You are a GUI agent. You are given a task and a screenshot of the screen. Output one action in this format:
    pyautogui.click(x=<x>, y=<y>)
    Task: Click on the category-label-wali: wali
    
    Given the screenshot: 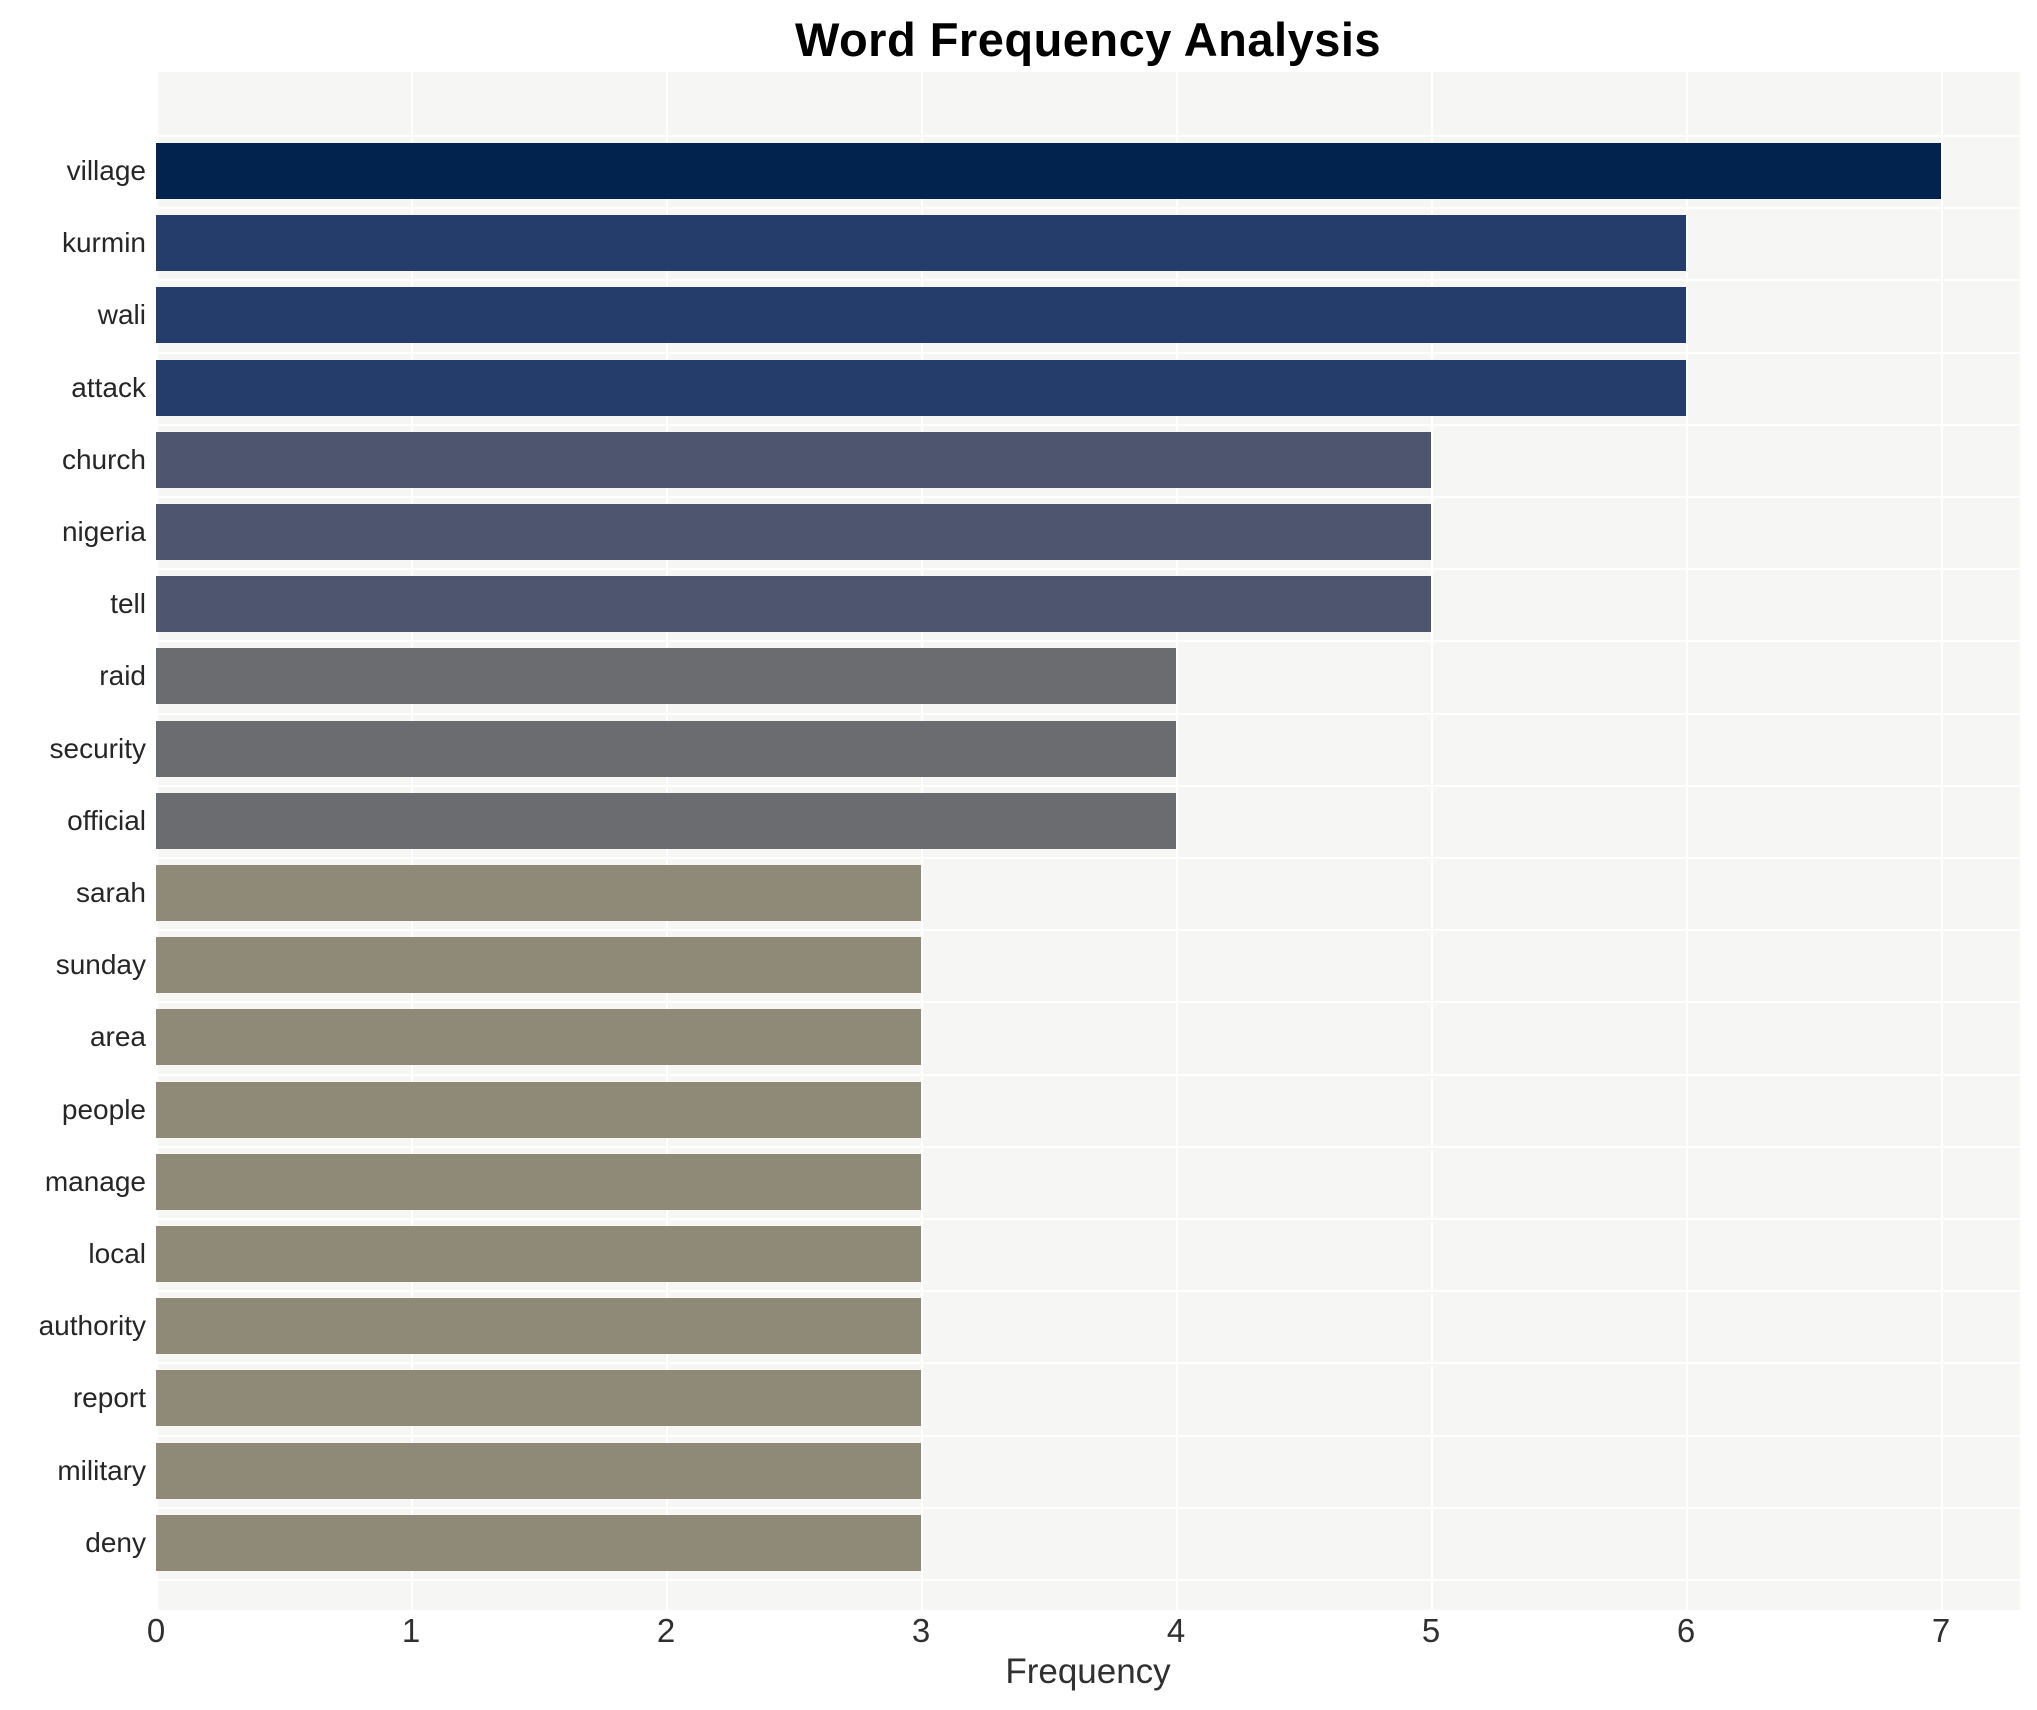 What is the action you would take?
    pyautogui.click(x=121, y=315)
    